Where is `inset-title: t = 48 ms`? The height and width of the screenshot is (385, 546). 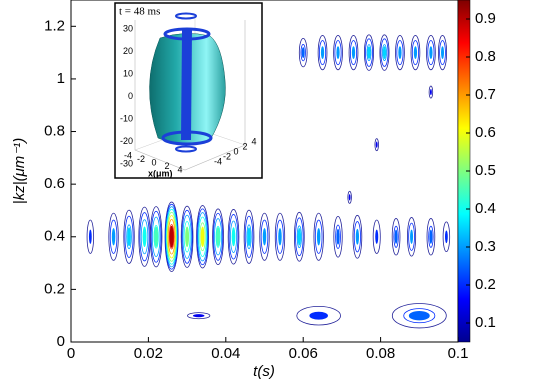
inset-title: t = 48 ms is located at coordinates (139, 12).